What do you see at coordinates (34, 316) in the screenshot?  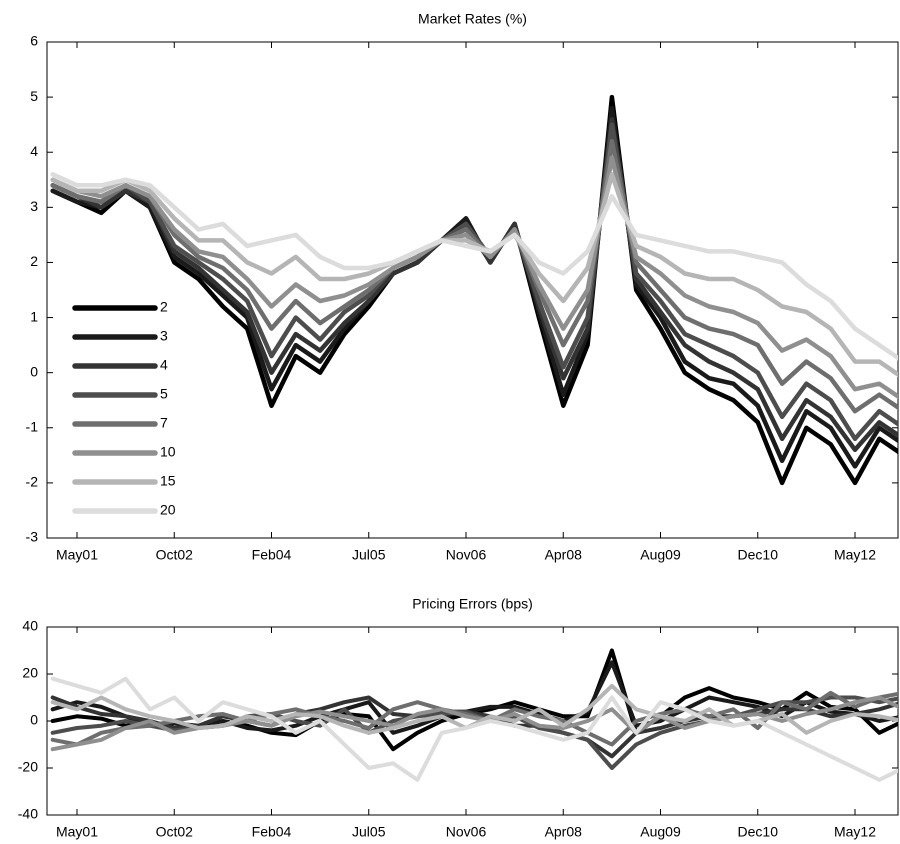 I see `y-tick-label: 1` at bounding box center [34, 316].